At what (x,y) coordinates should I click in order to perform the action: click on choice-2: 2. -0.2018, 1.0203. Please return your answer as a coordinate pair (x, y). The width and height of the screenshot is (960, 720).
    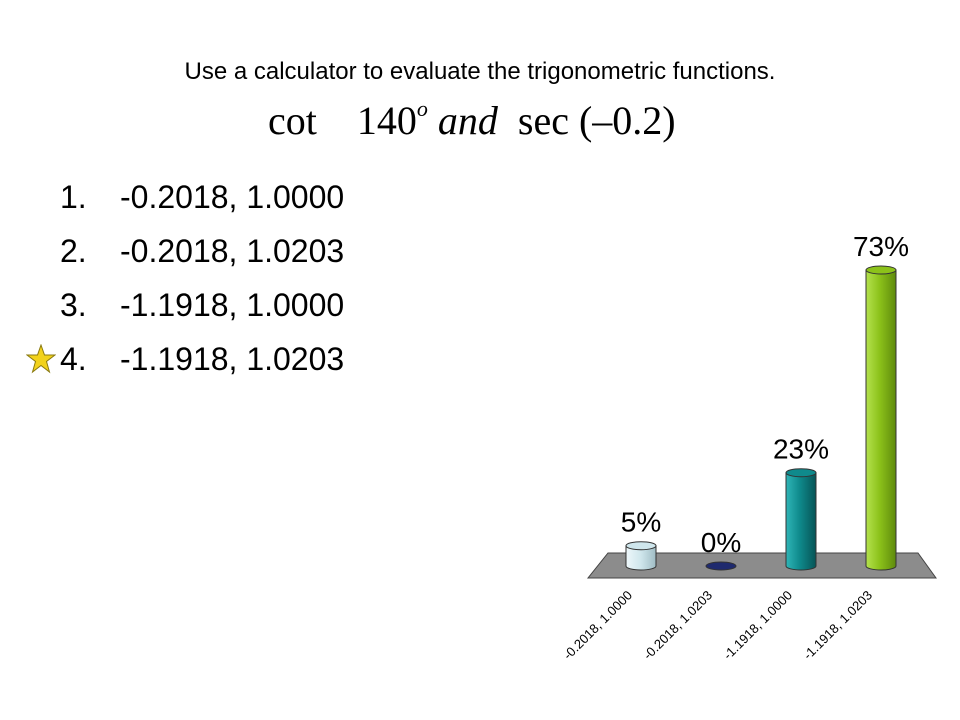
    Looking at the image, I should click on (202, 255).